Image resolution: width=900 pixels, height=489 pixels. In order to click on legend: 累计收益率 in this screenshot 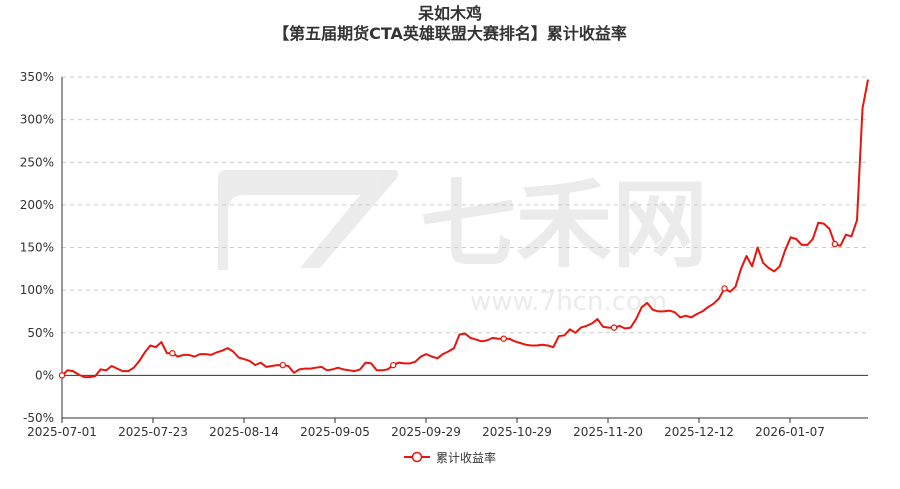, I will do `click(450, 457)`.